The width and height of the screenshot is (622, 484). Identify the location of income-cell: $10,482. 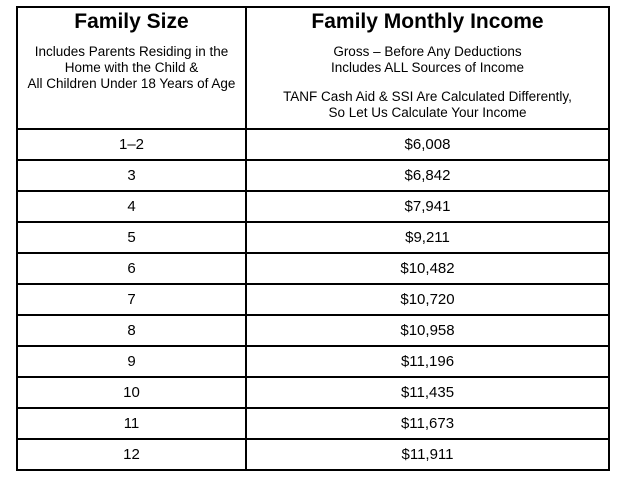
(427, 268).